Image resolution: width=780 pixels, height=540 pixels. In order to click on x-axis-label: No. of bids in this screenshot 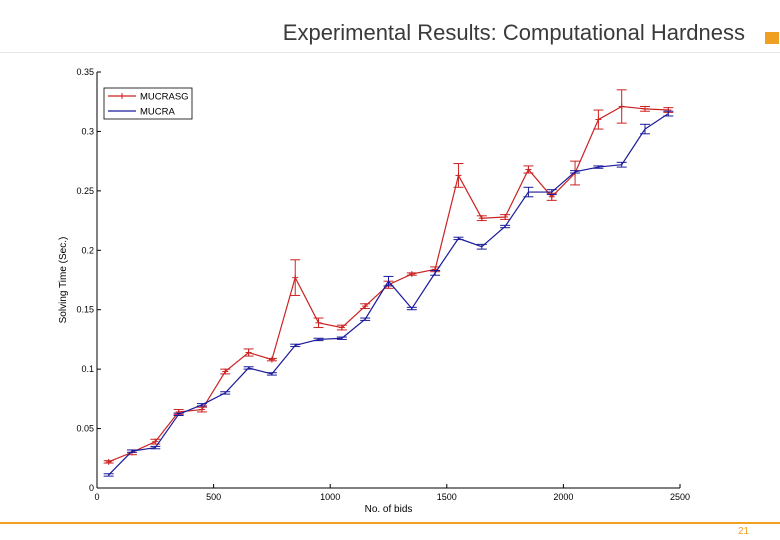, I will do `click(389, 509)`.